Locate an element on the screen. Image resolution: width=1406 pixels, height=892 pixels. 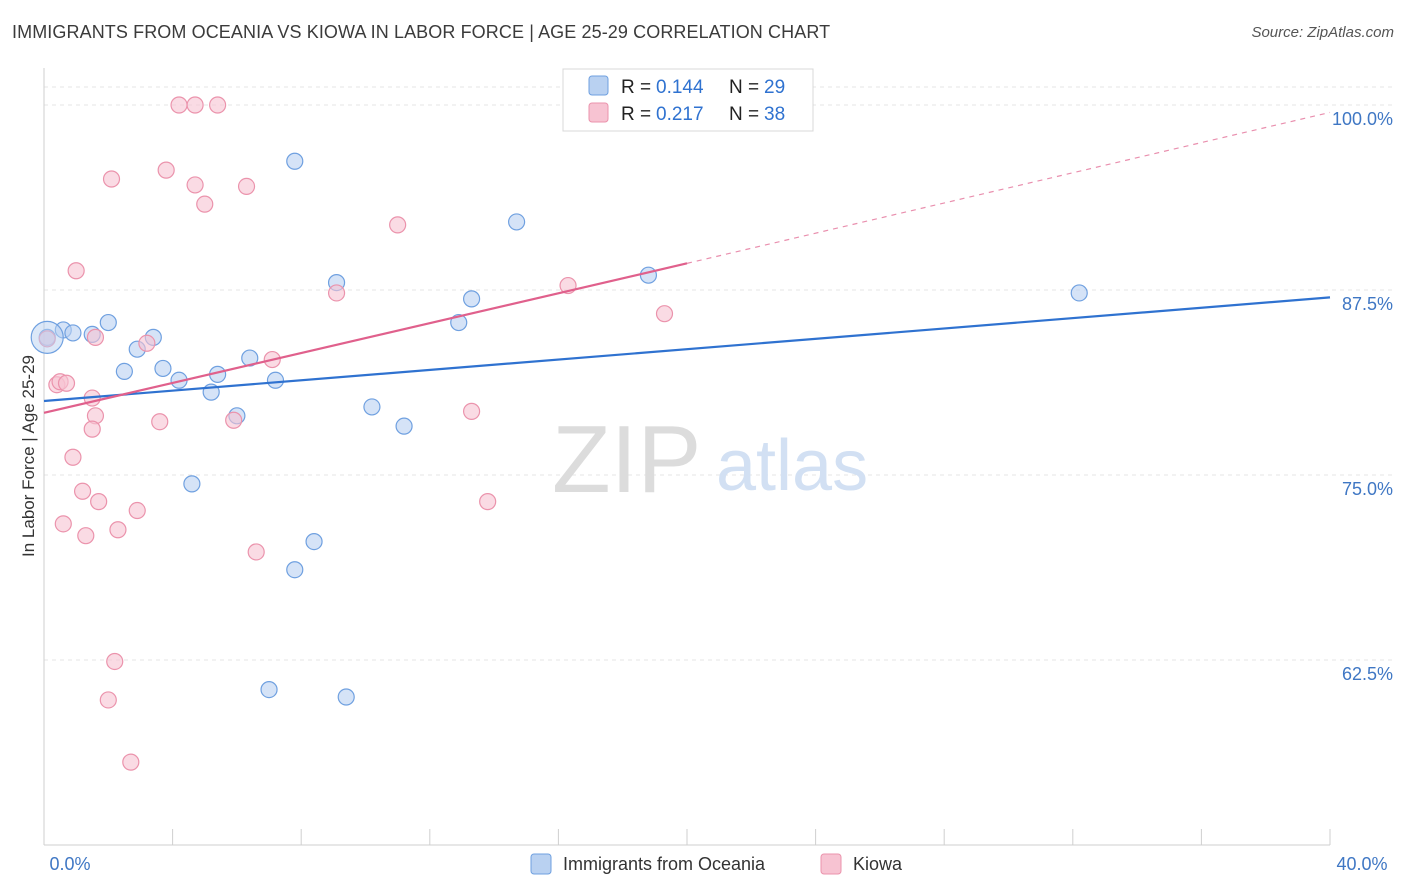
legend-r-value-oceania: 0.144 is located at coordinates (680, 87).